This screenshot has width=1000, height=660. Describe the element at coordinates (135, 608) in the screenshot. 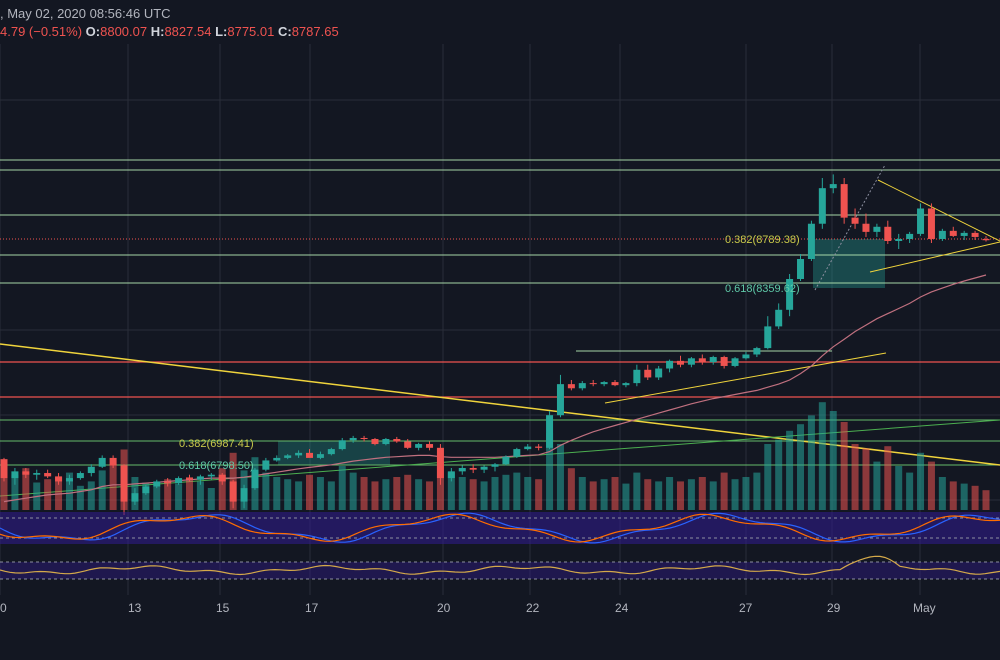

I see `x-tick-label: 13` at that location.